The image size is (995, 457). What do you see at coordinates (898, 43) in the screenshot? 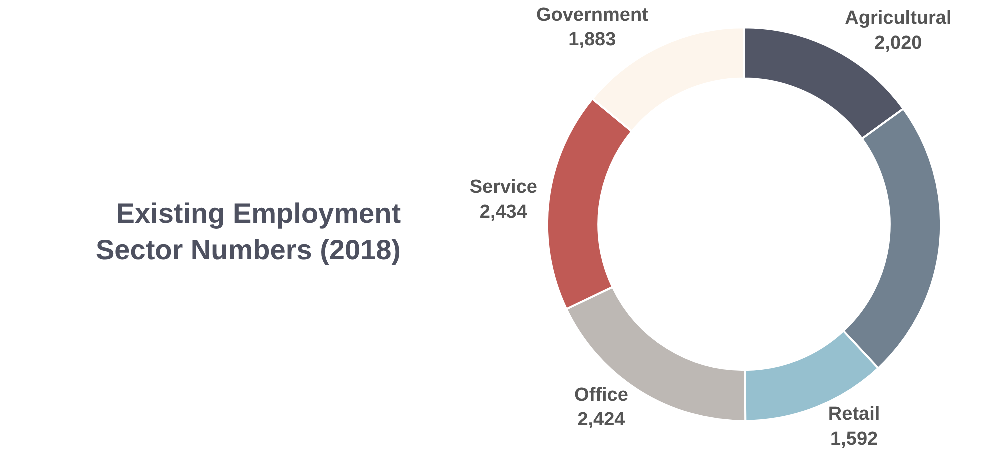
I see `data-label: 2,020` at bounding box center [898, 43].